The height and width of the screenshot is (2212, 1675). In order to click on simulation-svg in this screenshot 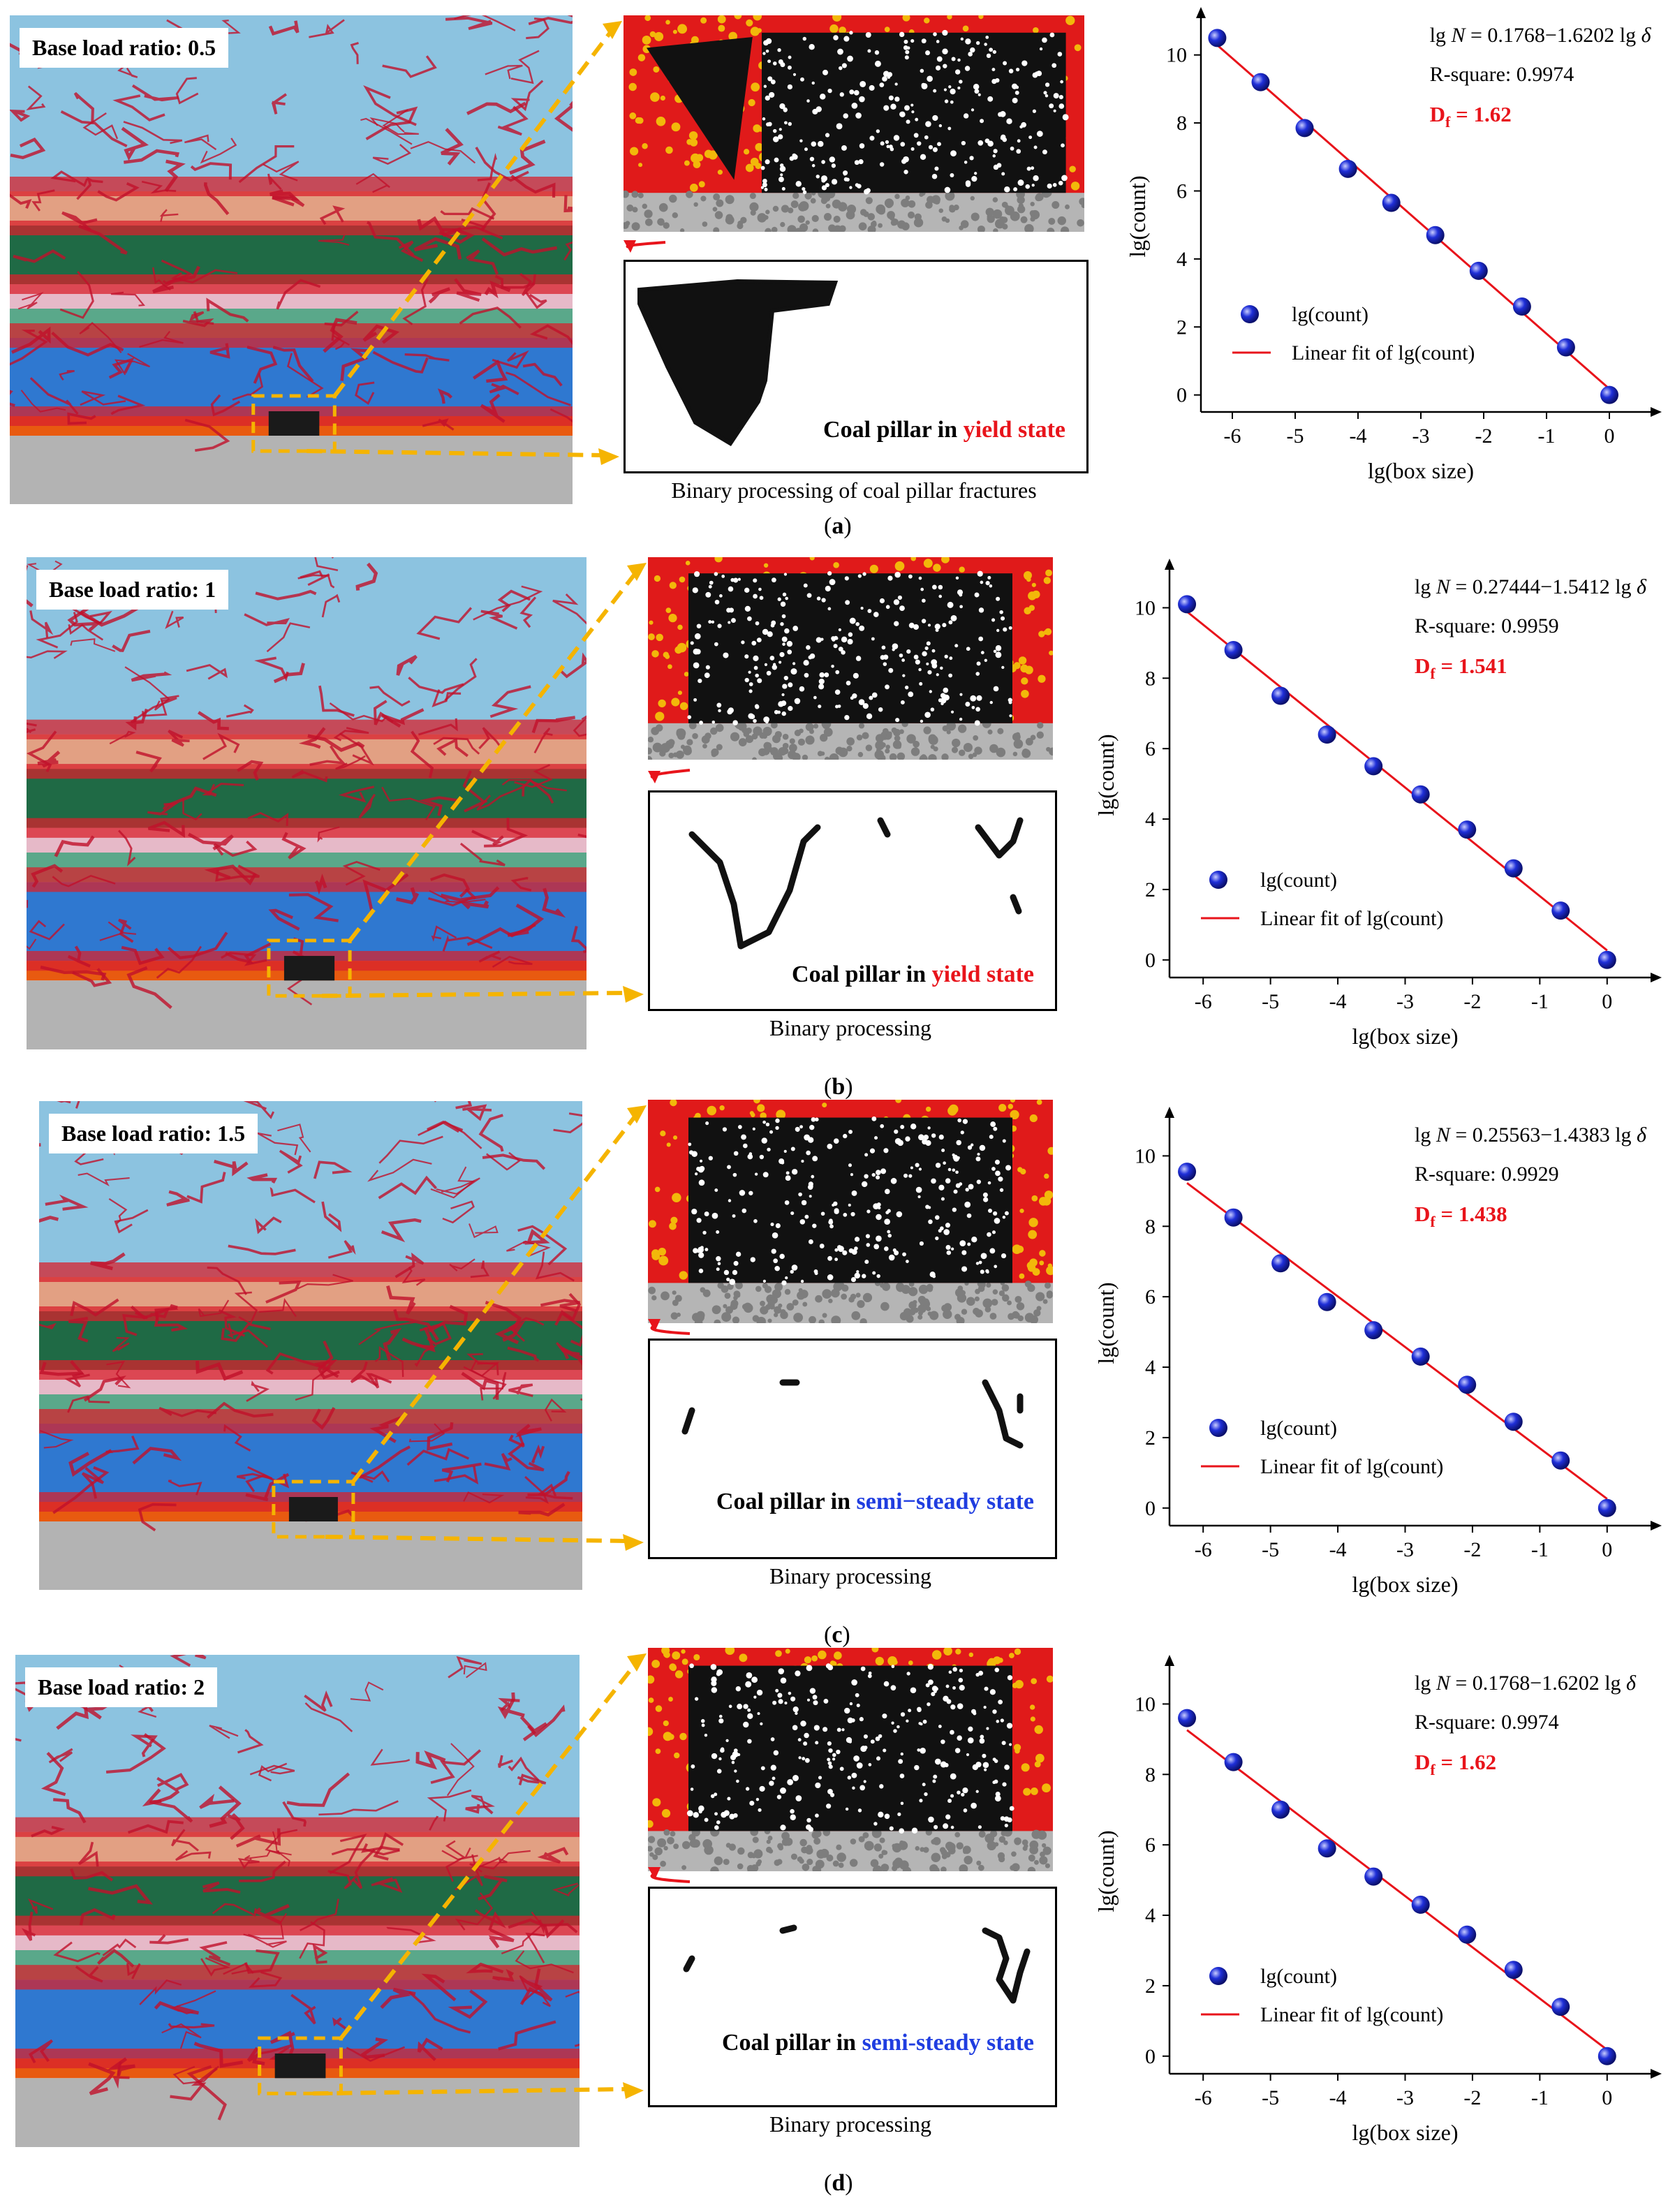, I will do `click(304, 1898)`.